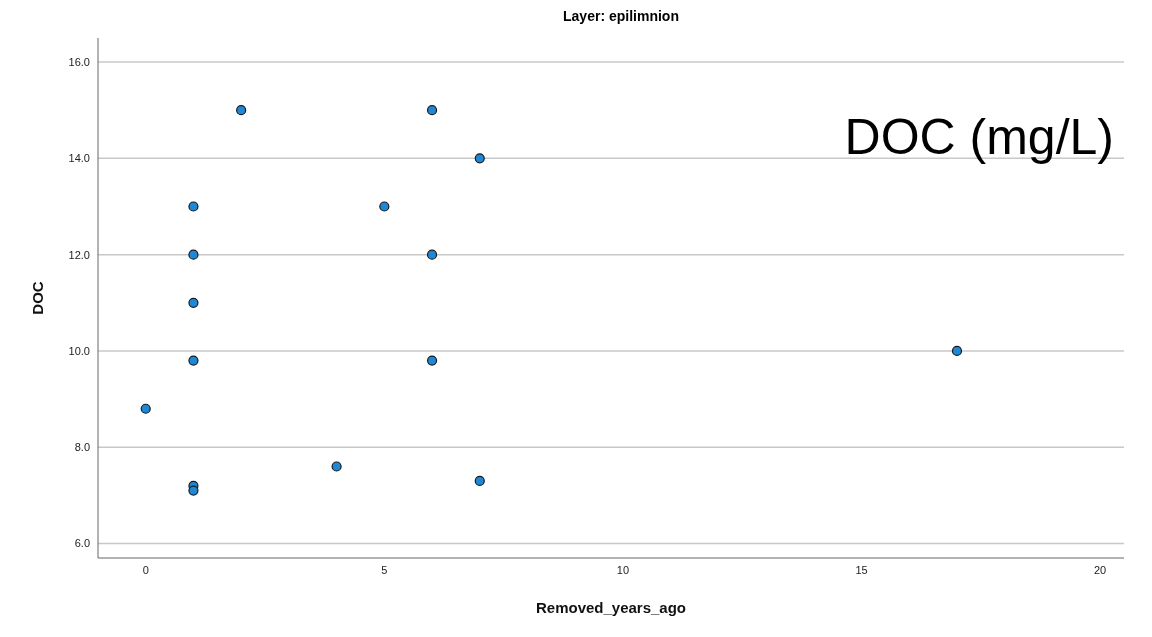  What do you see at coordinates (79, 158) in the screenshot?
I see `y-tick-label: 14.0` at bounding box center [79, 158].